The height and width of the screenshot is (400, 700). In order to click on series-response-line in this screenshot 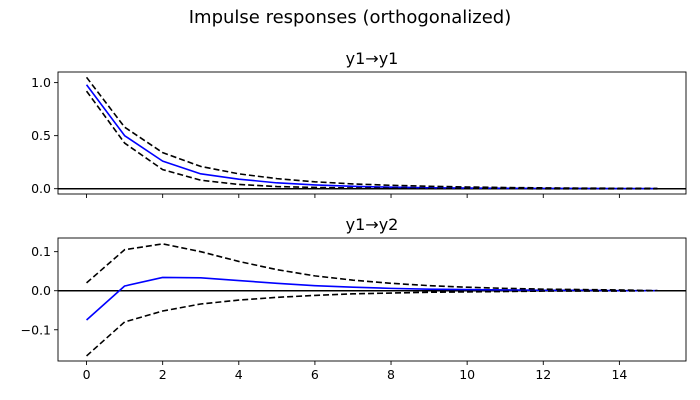, I will do `click(372, 298)`.